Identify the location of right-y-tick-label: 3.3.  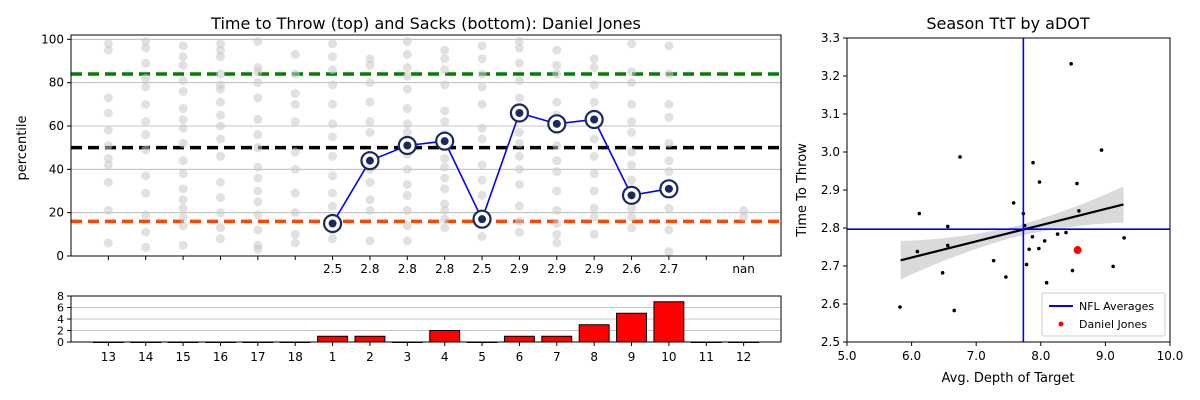
(830, 38).